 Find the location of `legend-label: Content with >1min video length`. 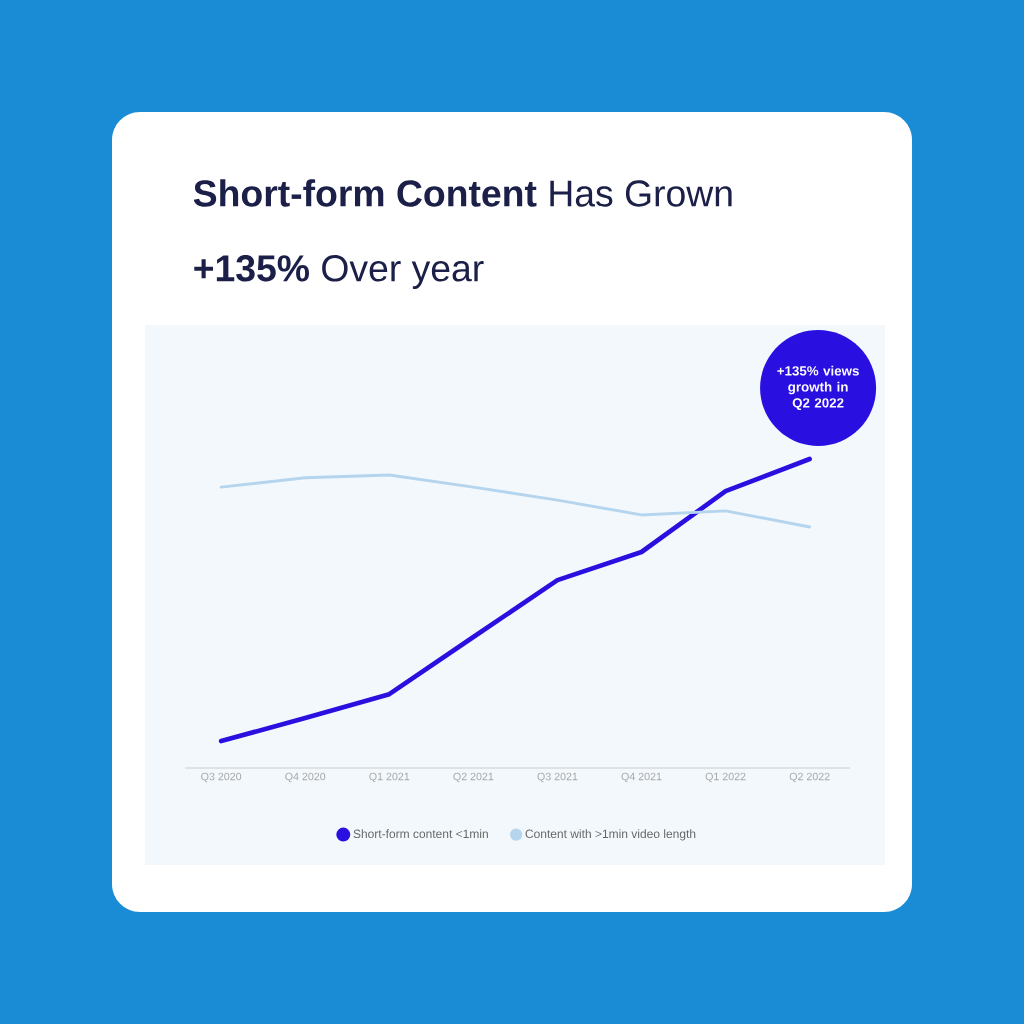

legend-label: Content with >1min video length is located at coordinates (610, 835).